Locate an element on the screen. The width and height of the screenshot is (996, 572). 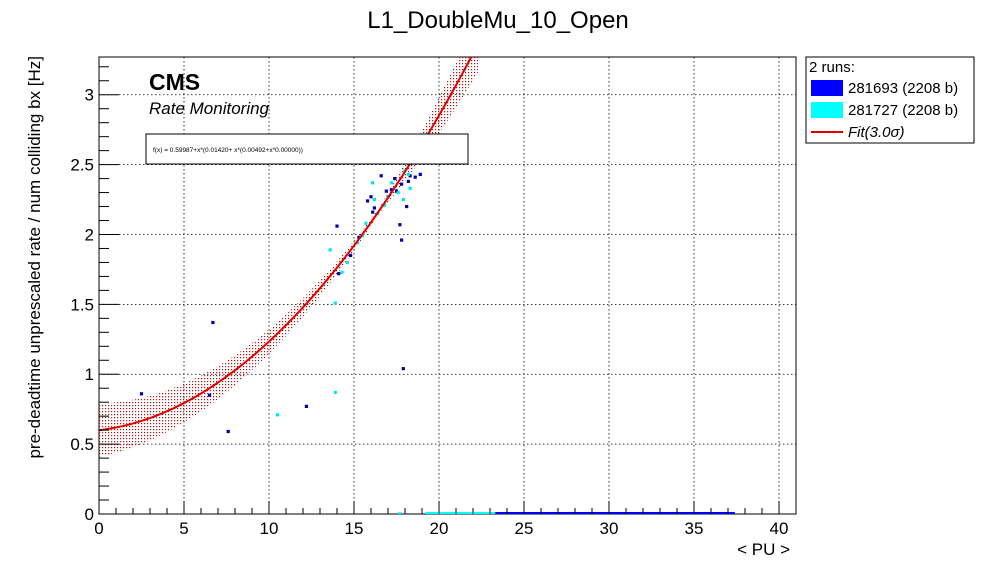
x-tick-label: 5 is located at coordinates (183, 528).